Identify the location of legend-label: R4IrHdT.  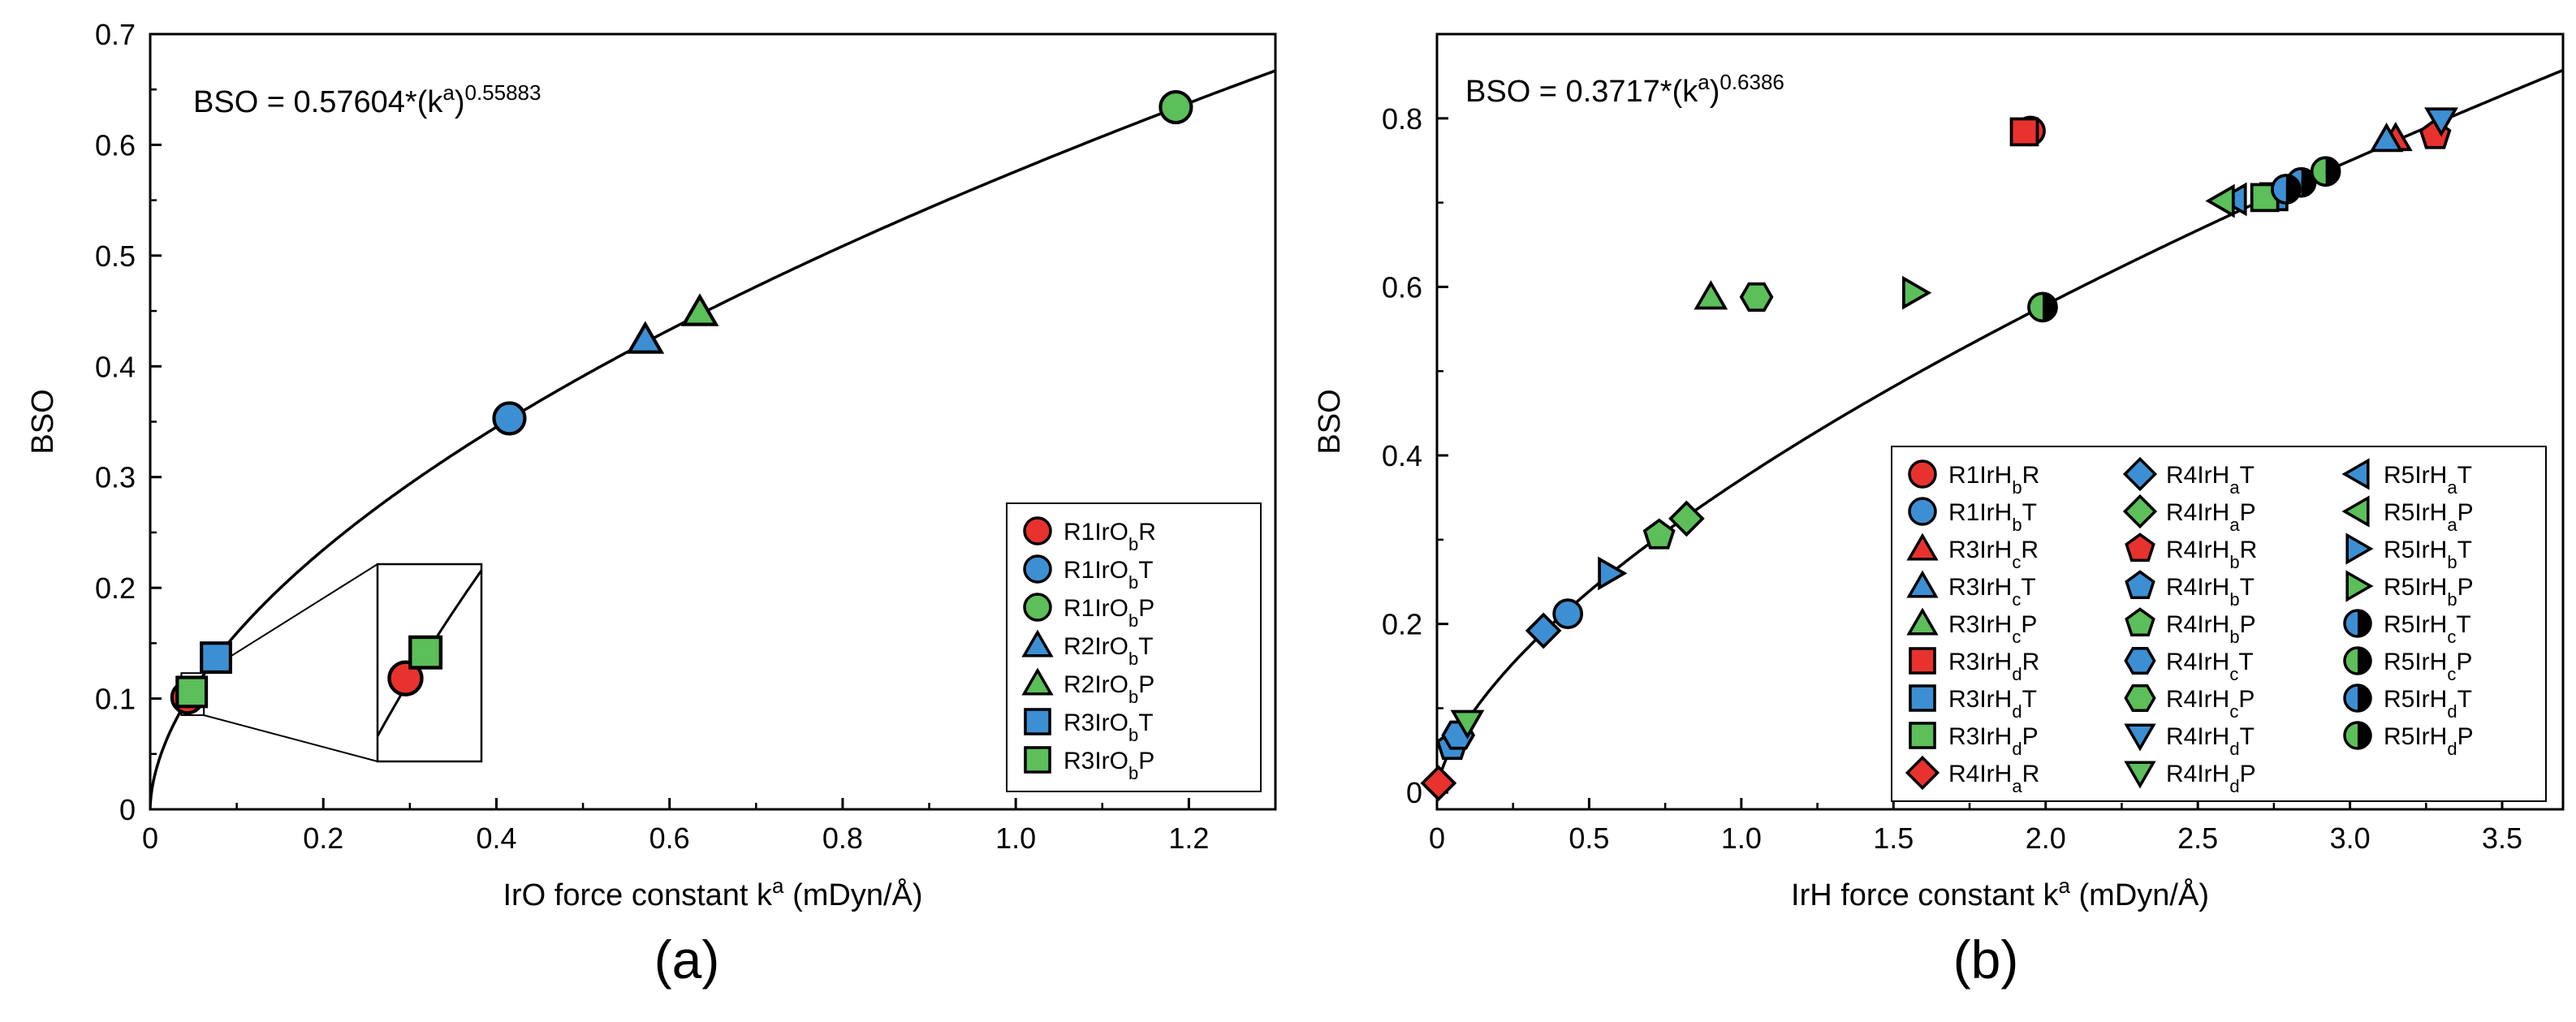
(2210, 741).